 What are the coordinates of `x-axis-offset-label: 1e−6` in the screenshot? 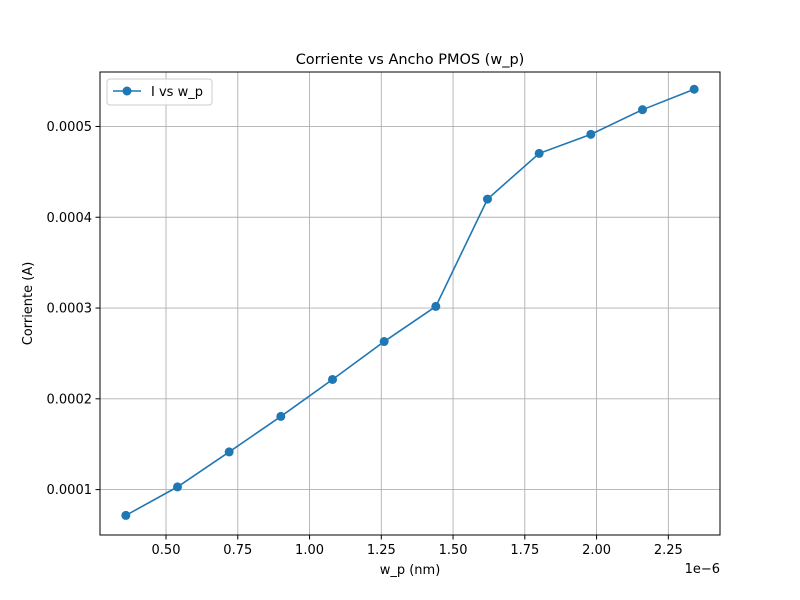 It's located at (702, 569).